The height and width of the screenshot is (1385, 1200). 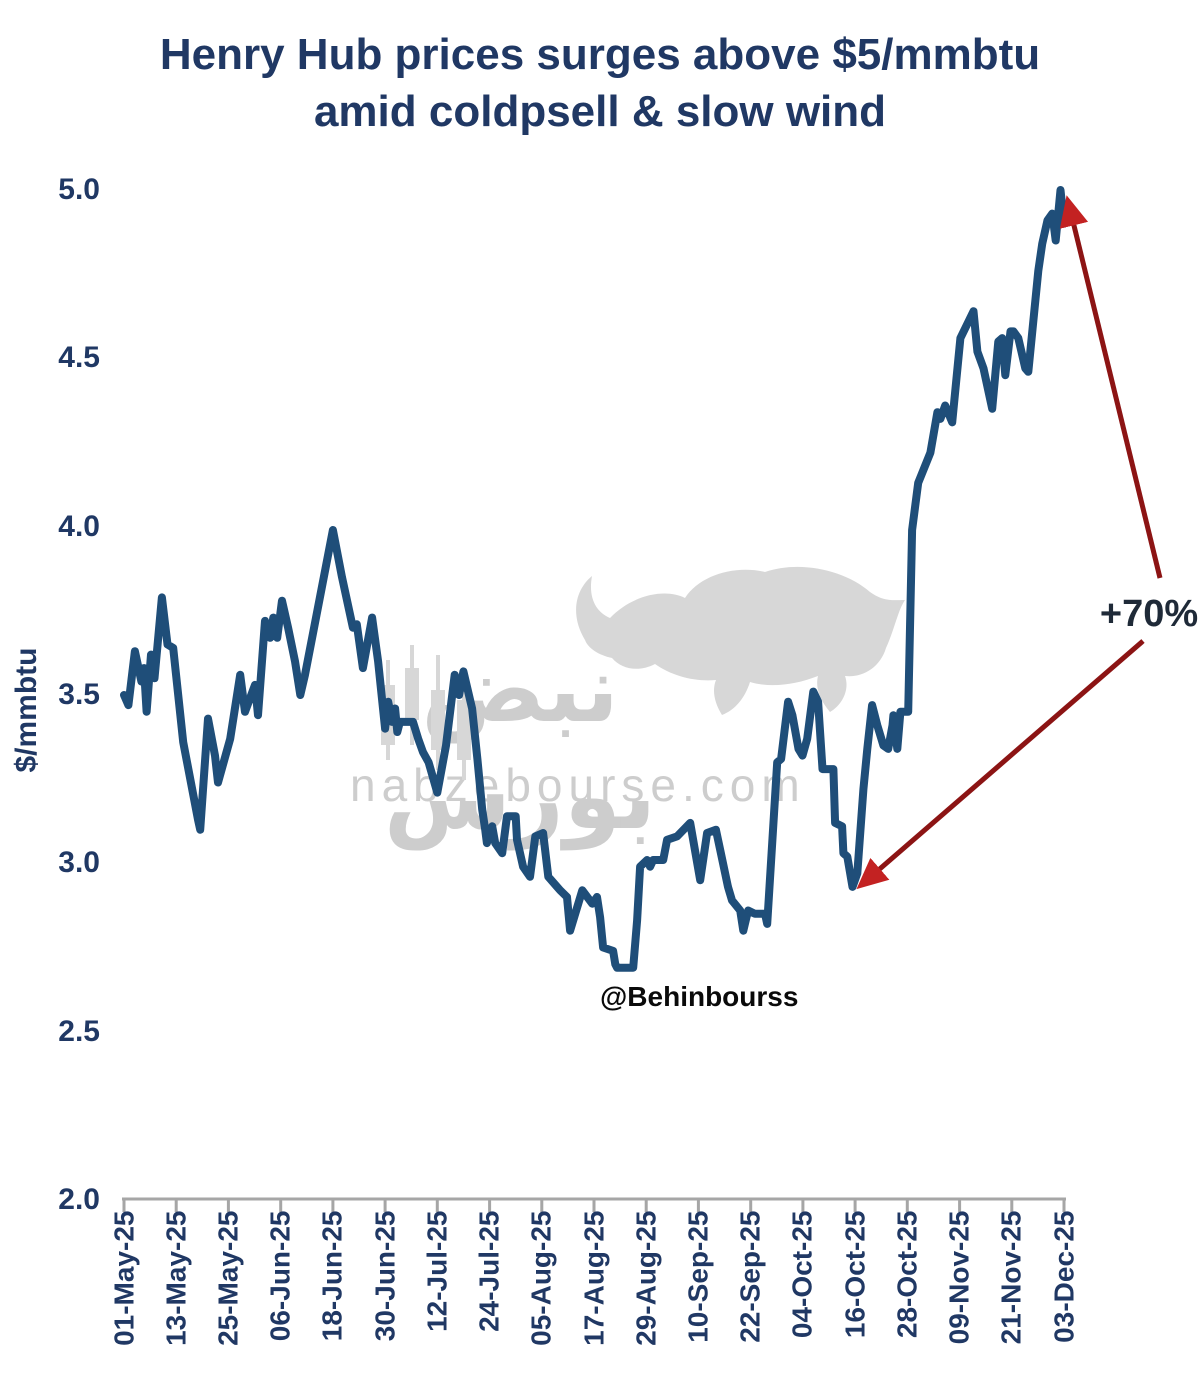 What do you see at coordinates (1000, 764) in the screenshot?
I see `arrow-to-low-icon` at bounding box center [1000, 764].